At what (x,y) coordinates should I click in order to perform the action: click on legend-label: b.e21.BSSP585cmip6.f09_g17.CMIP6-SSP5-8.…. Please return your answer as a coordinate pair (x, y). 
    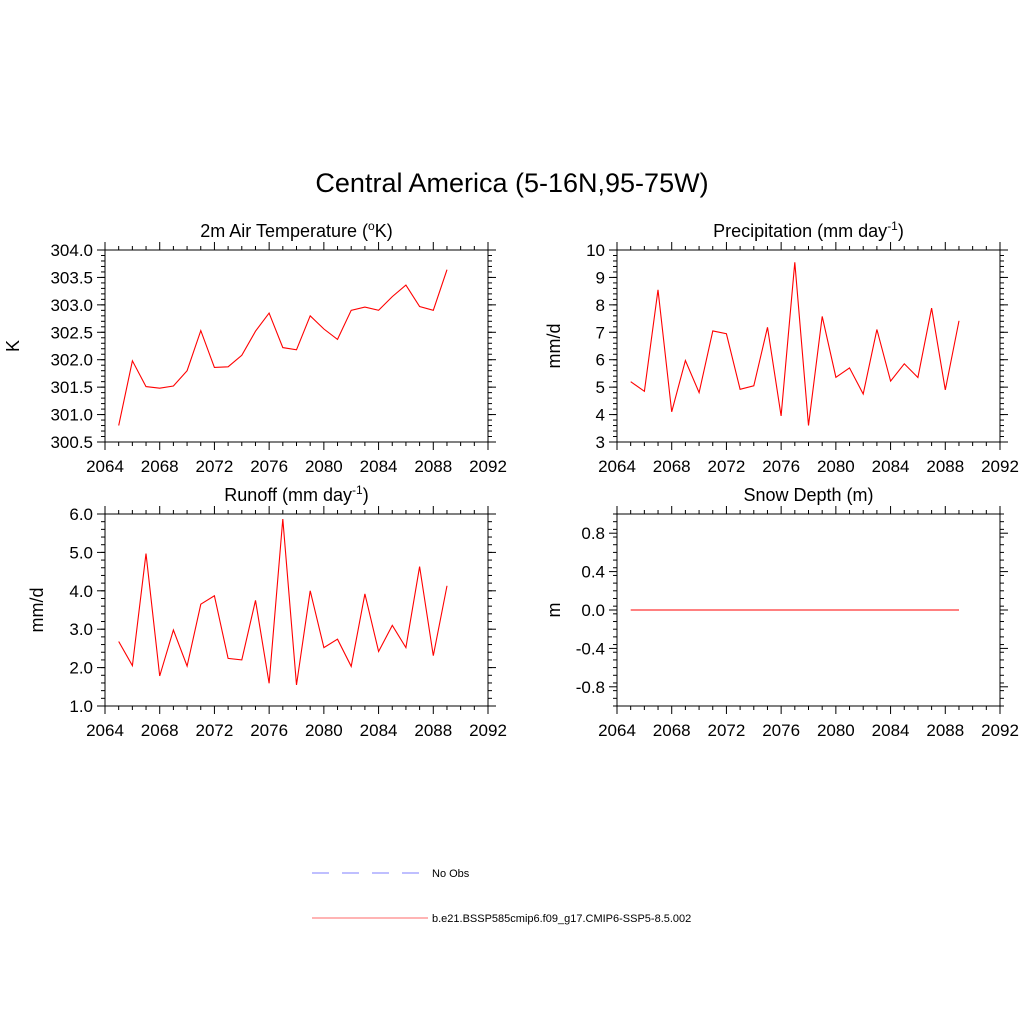
    Looking at the image, I should click on (561, 919).